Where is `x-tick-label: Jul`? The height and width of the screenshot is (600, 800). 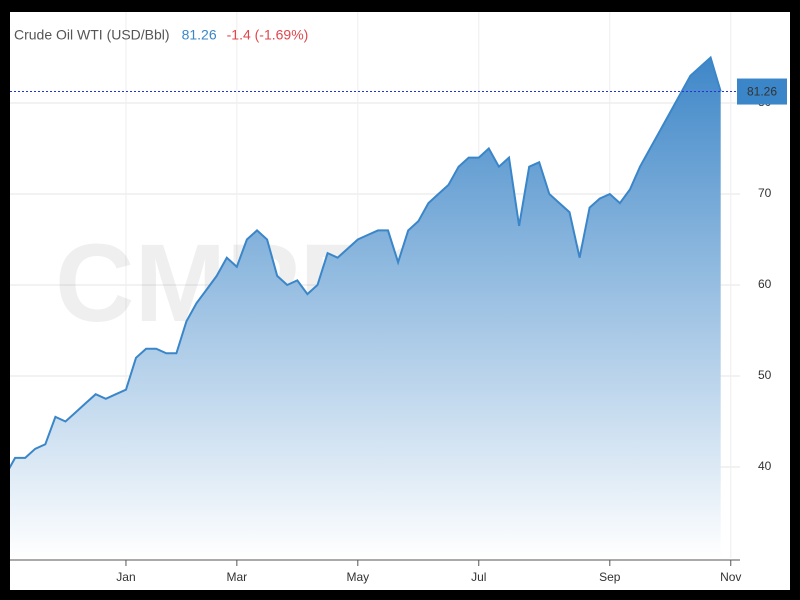
x-tick-label: Jul is located at coordinates (478, 577).